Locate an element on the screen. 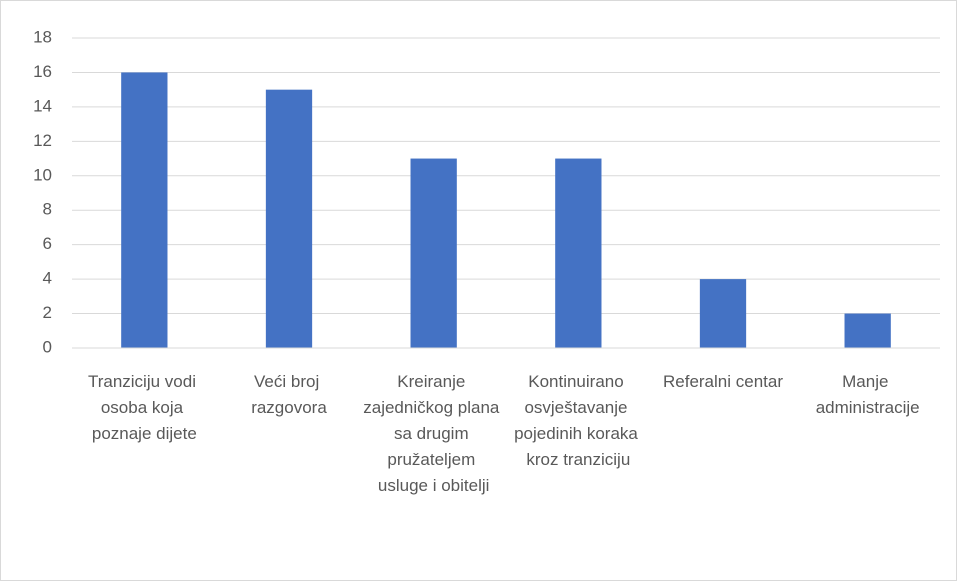 The width and height of the screenshot is (957, 581). y-tick-label: 4 is located at coordinates (47, 278).